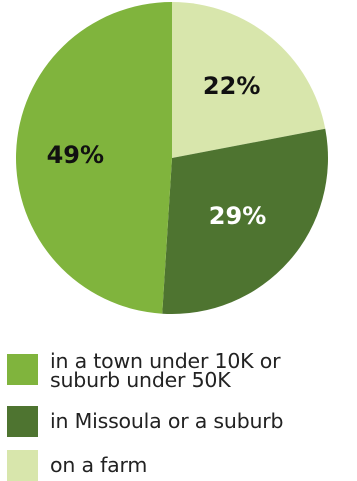 This screenshot has width=357, height=481. I want to click on legend-swatch-town, so click(22, 369).